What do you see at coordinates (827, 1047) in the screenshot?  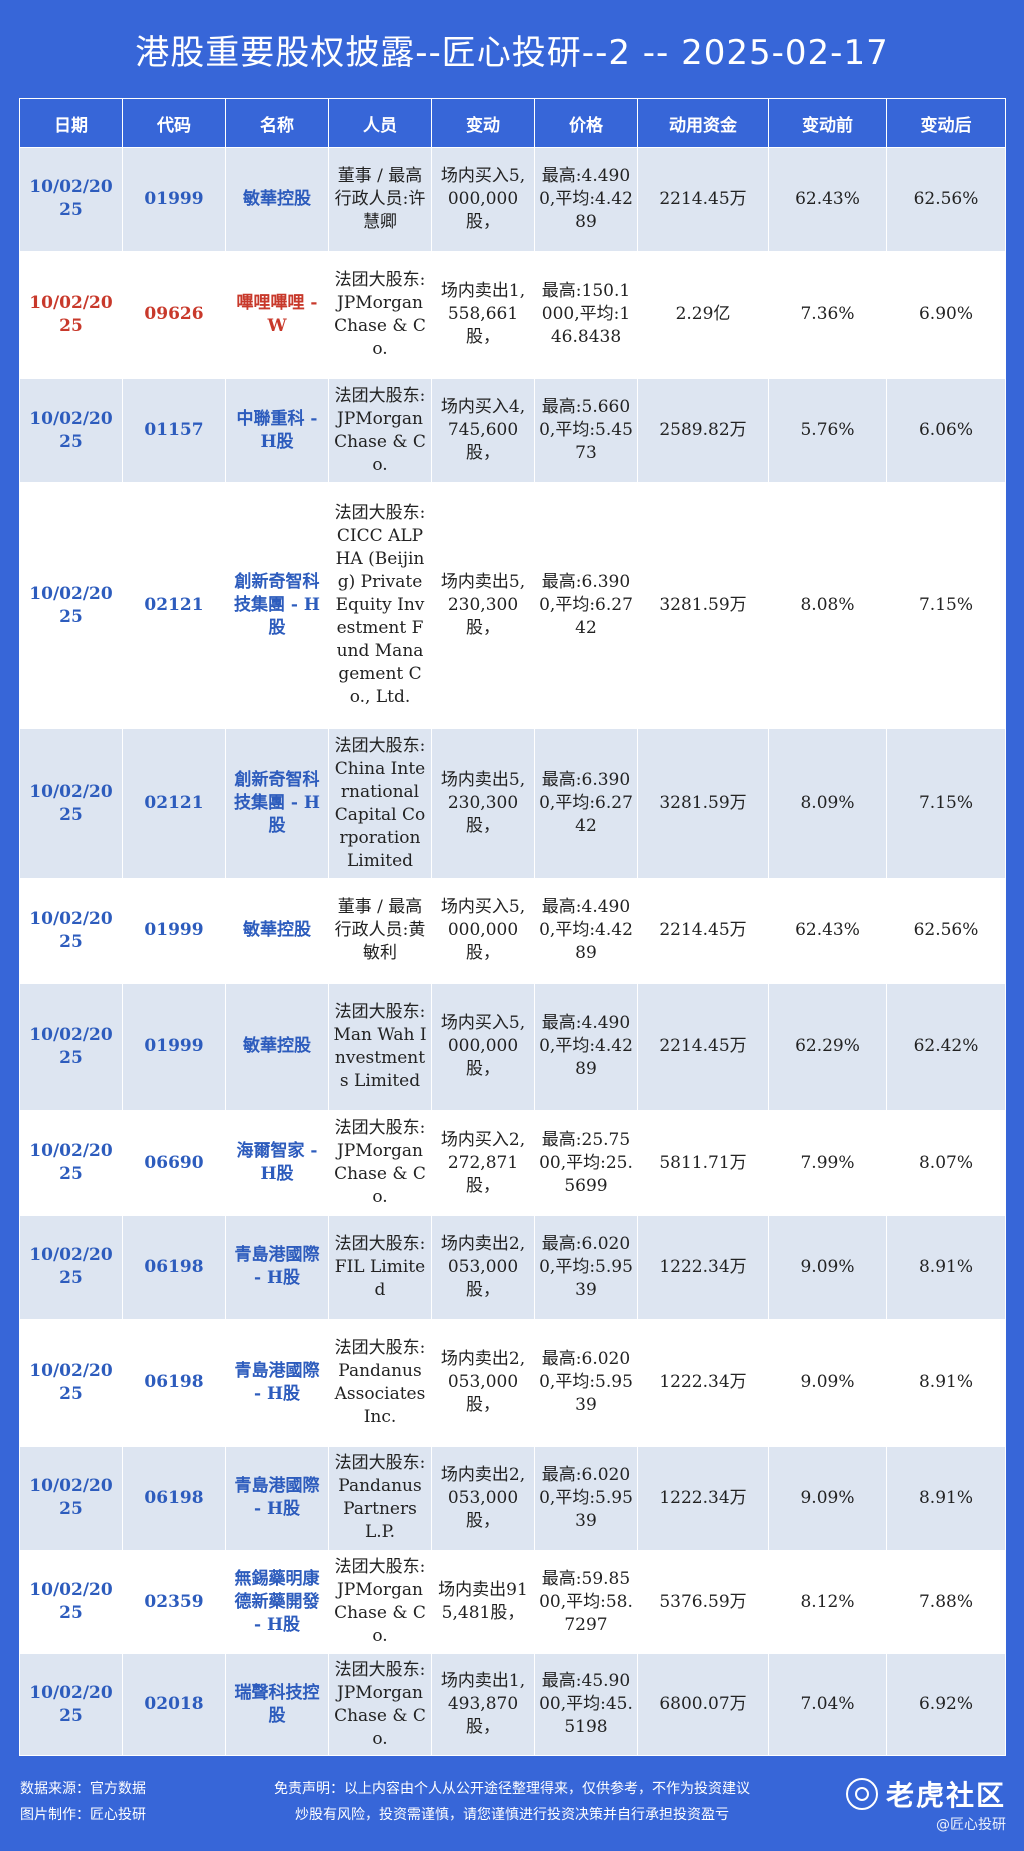 I see `cell-before: 62.29%` at bounding box center [827, 1047].